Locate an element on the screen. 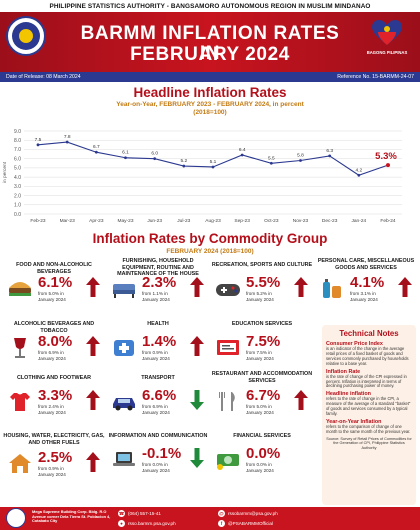  y-tick-label: 1.0 is located at coordinates (17, 206).